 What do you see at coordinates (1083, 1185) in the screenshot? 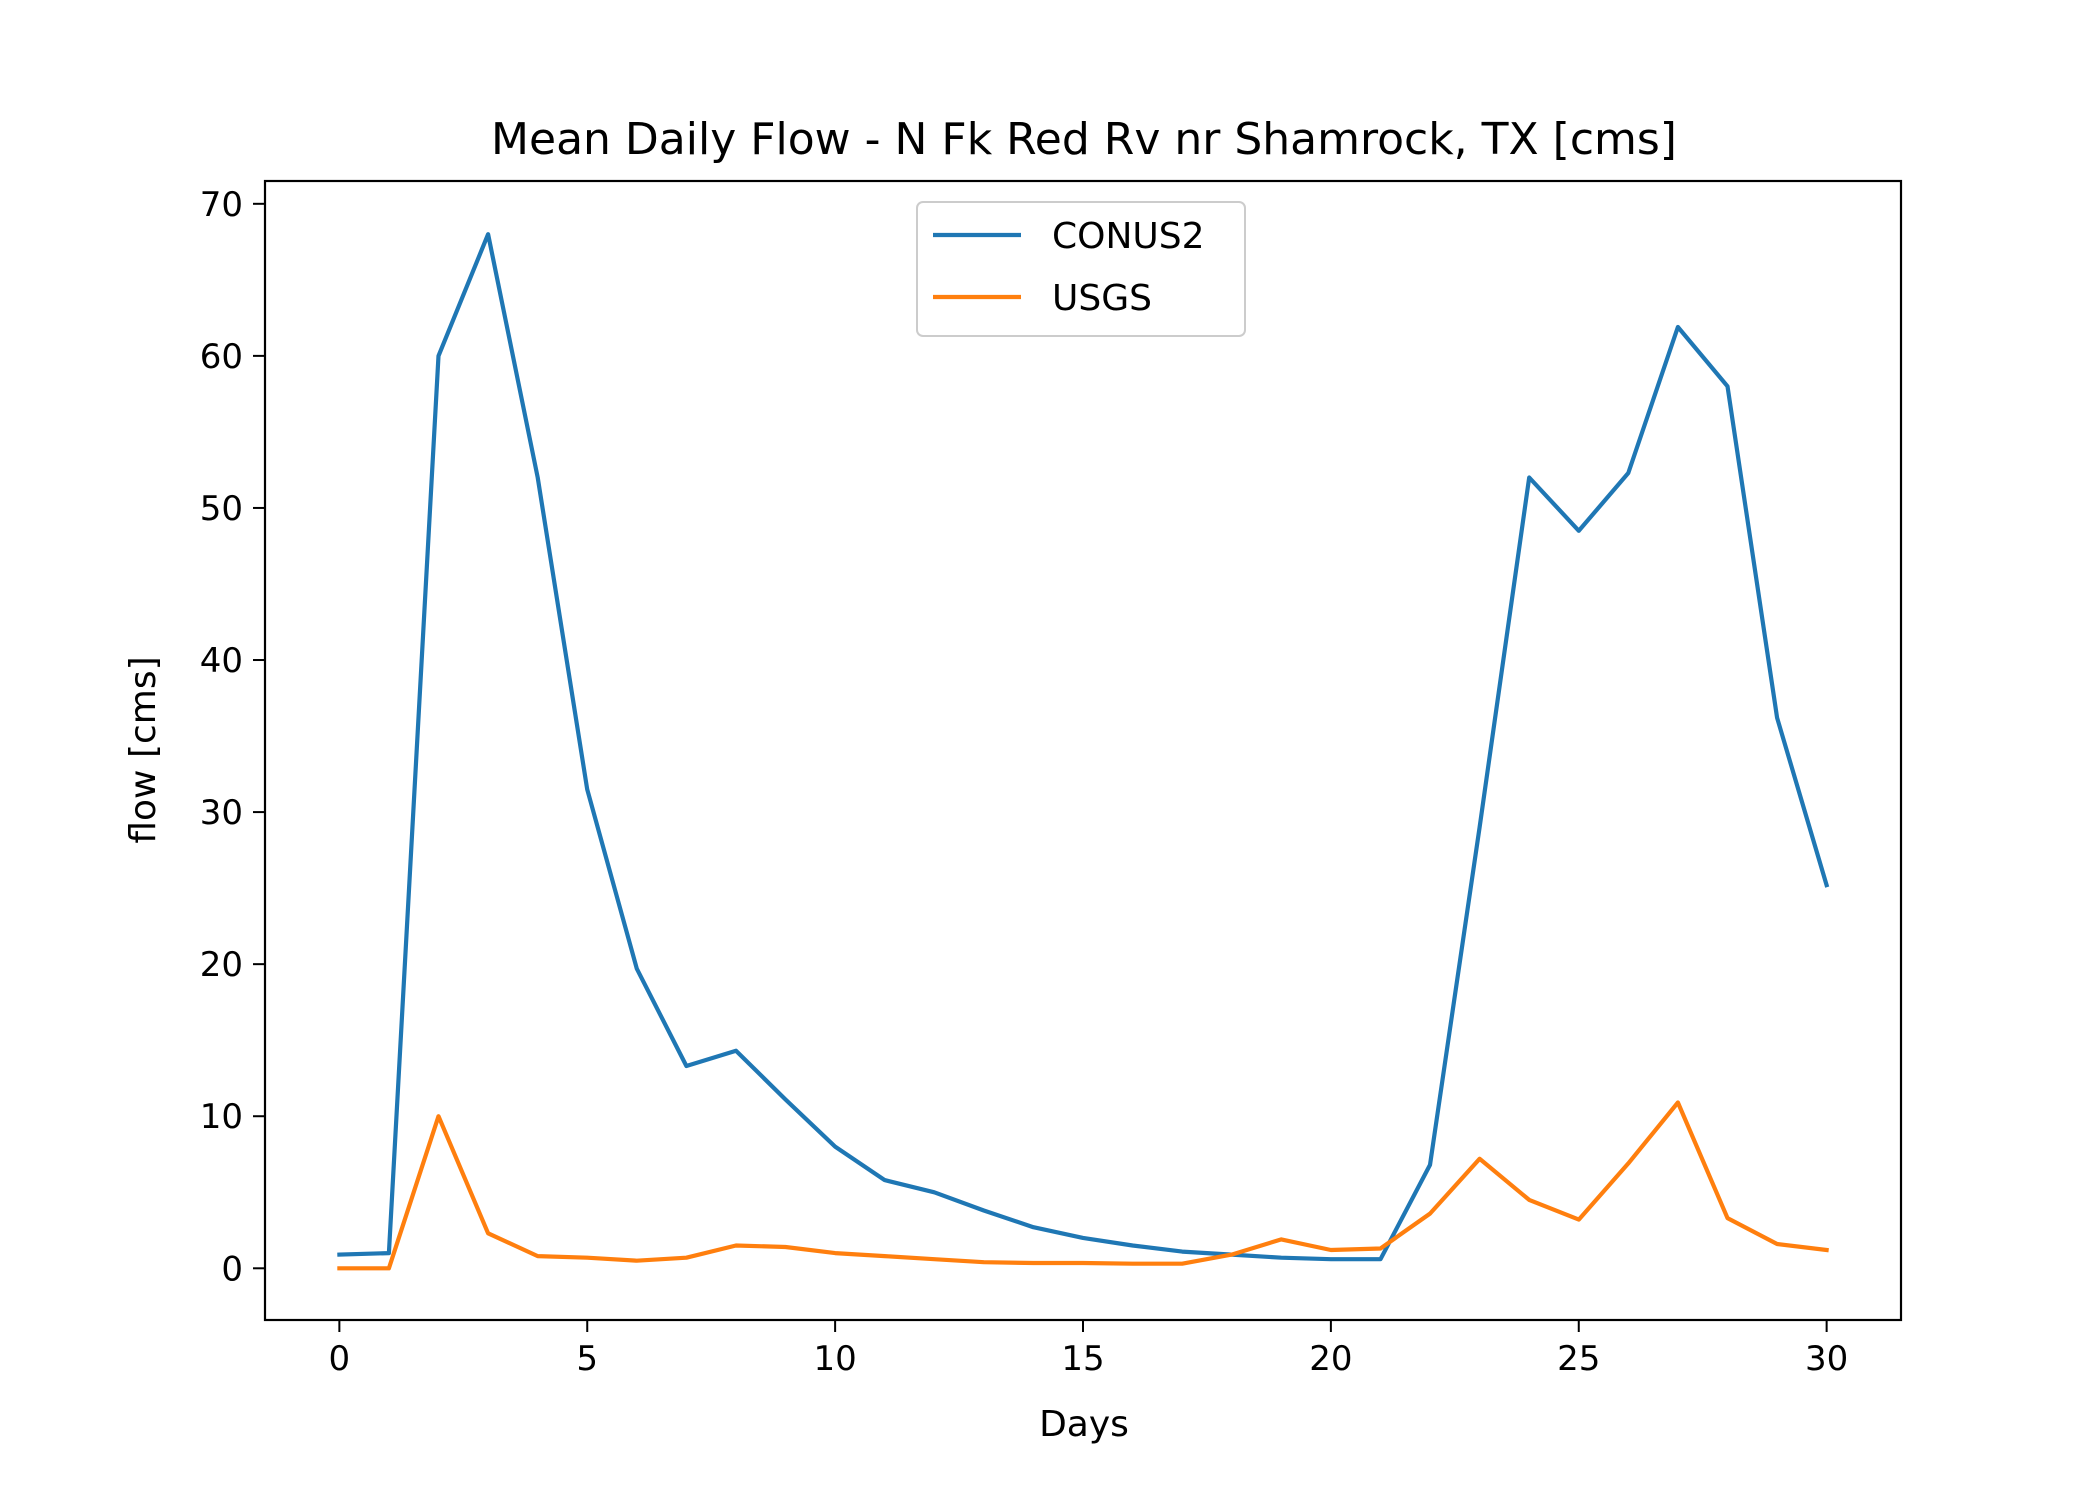
I see `series-line-usgs` at bounding box center [1083, 1185].